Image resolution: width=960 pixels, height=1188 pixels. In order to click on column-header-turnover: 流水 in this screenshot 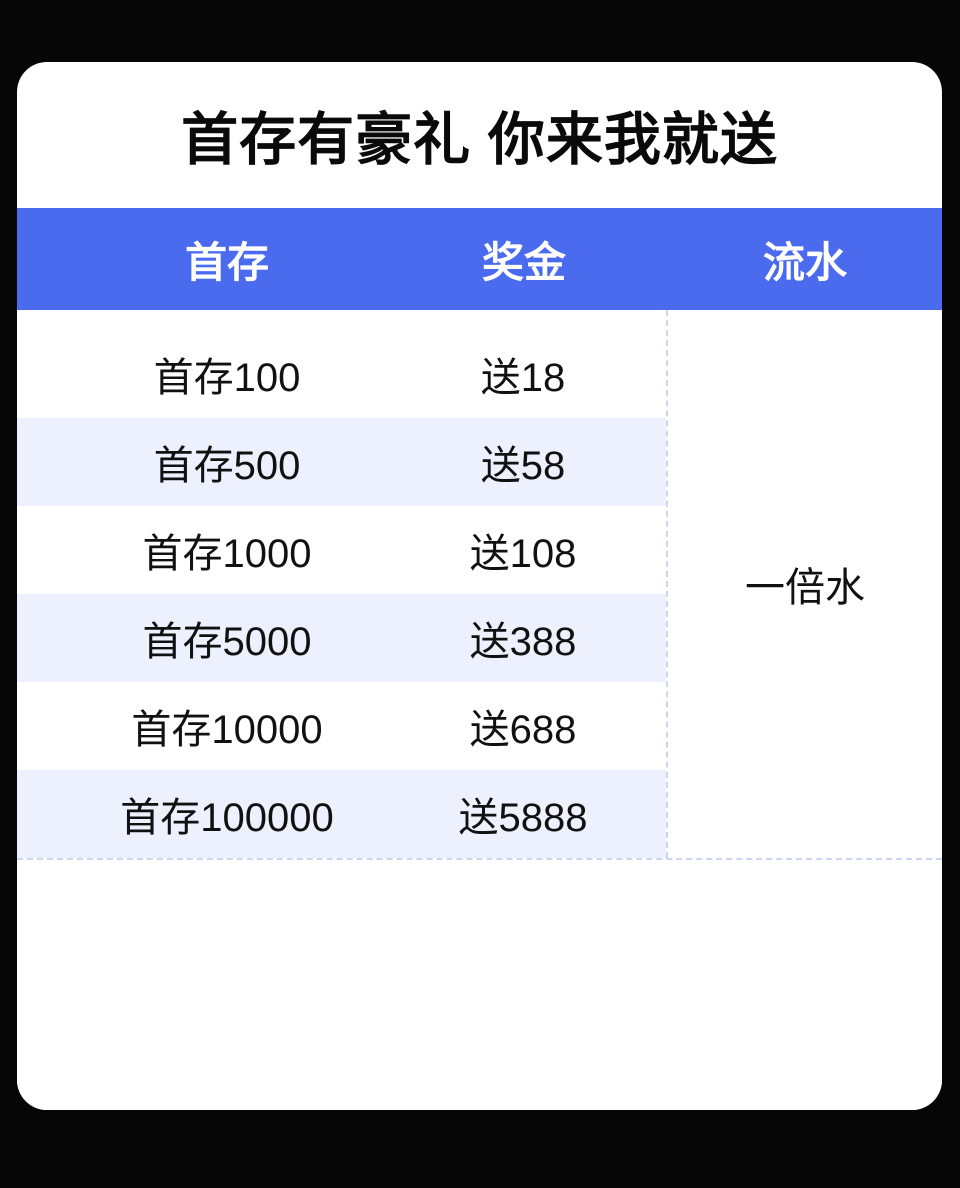, I will do `click(804, 262)`.